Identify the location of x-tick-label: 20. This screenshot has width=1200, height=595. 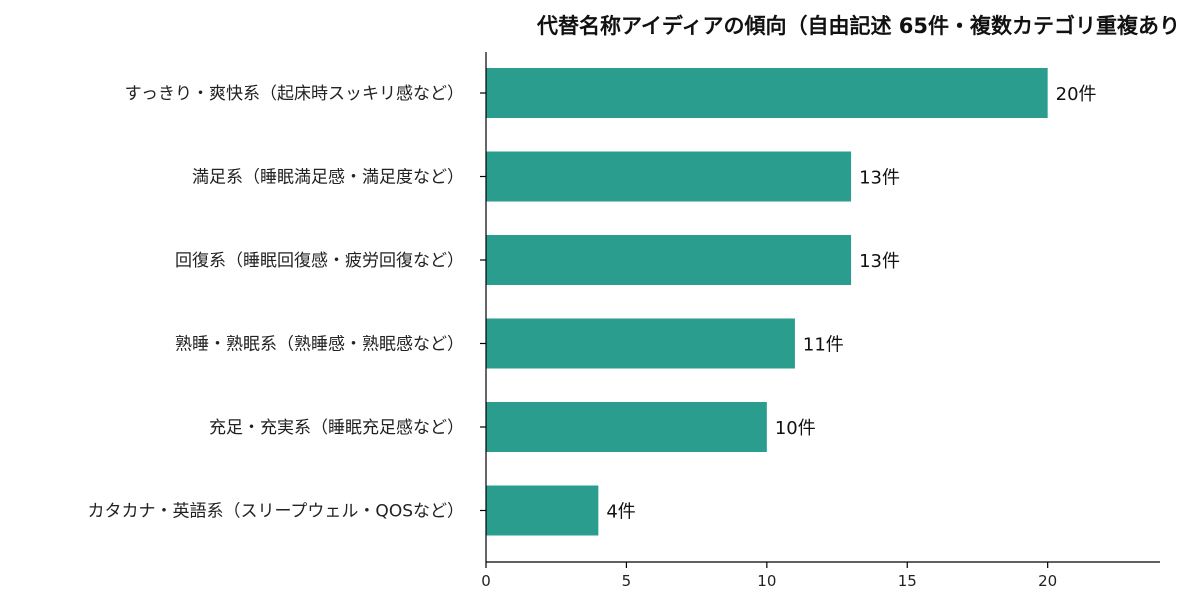
(1047, 581).